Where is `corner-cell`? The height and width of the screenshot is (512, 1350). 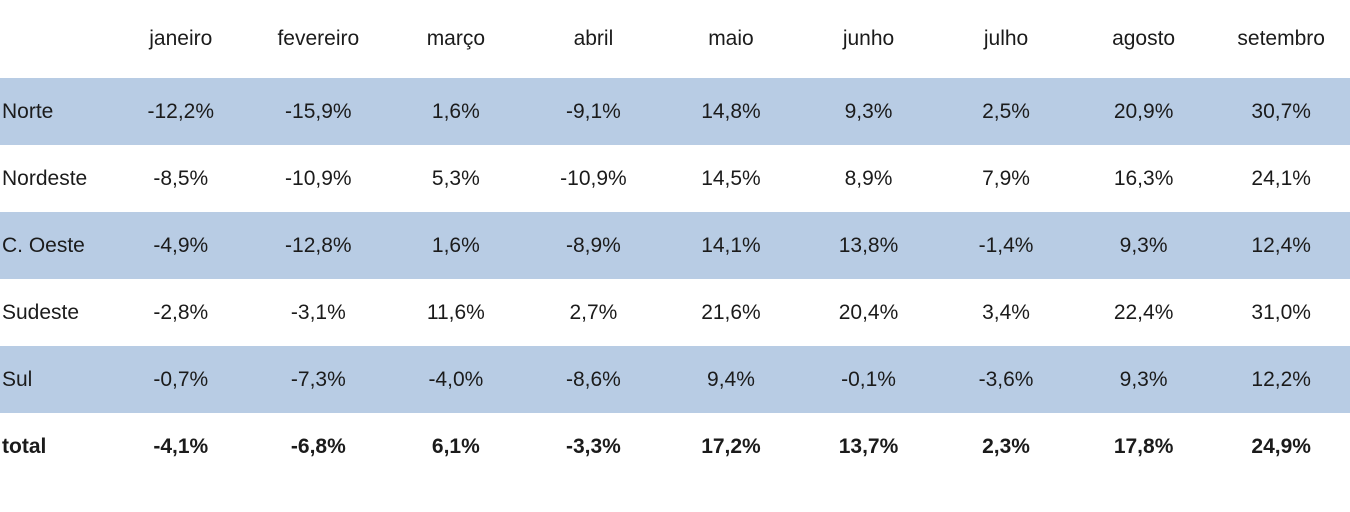
corner-cell is located at coordinates (56, 39).